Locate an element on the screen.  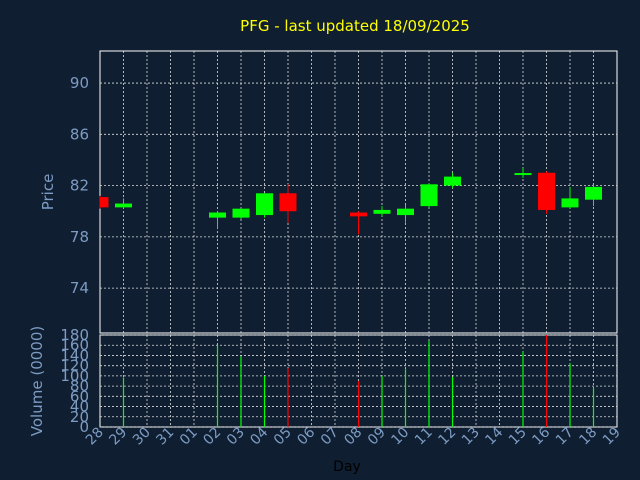
x-tick-label: 31 is located at coordinates (165, 437).